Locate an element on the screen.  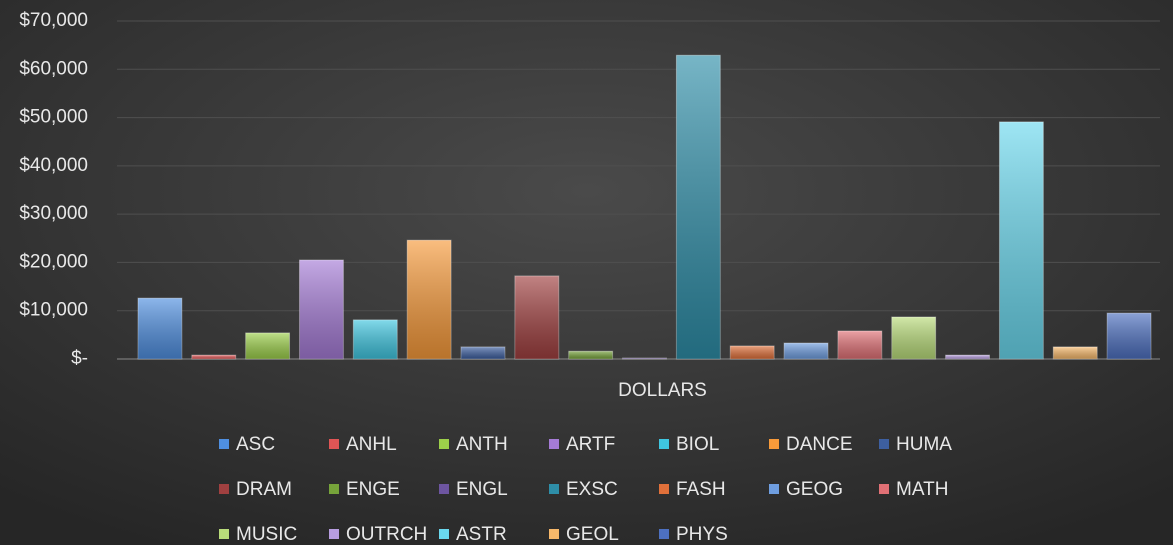
legend-label: MUSIC is located at coordinates (266, 534).